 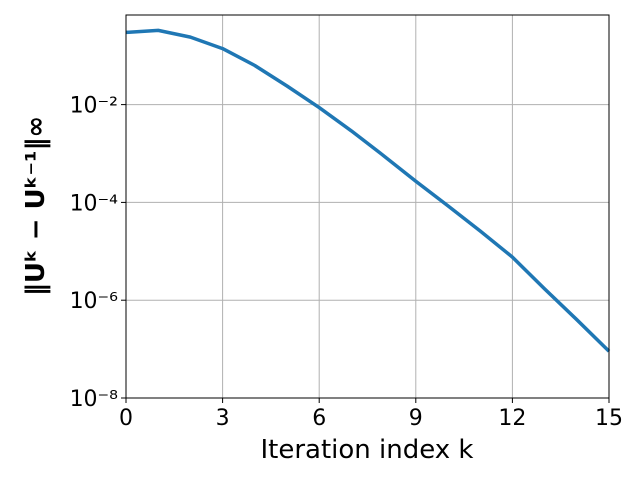 I want to click on y-tick-label: 10⁻², so click(x=94, y=106).